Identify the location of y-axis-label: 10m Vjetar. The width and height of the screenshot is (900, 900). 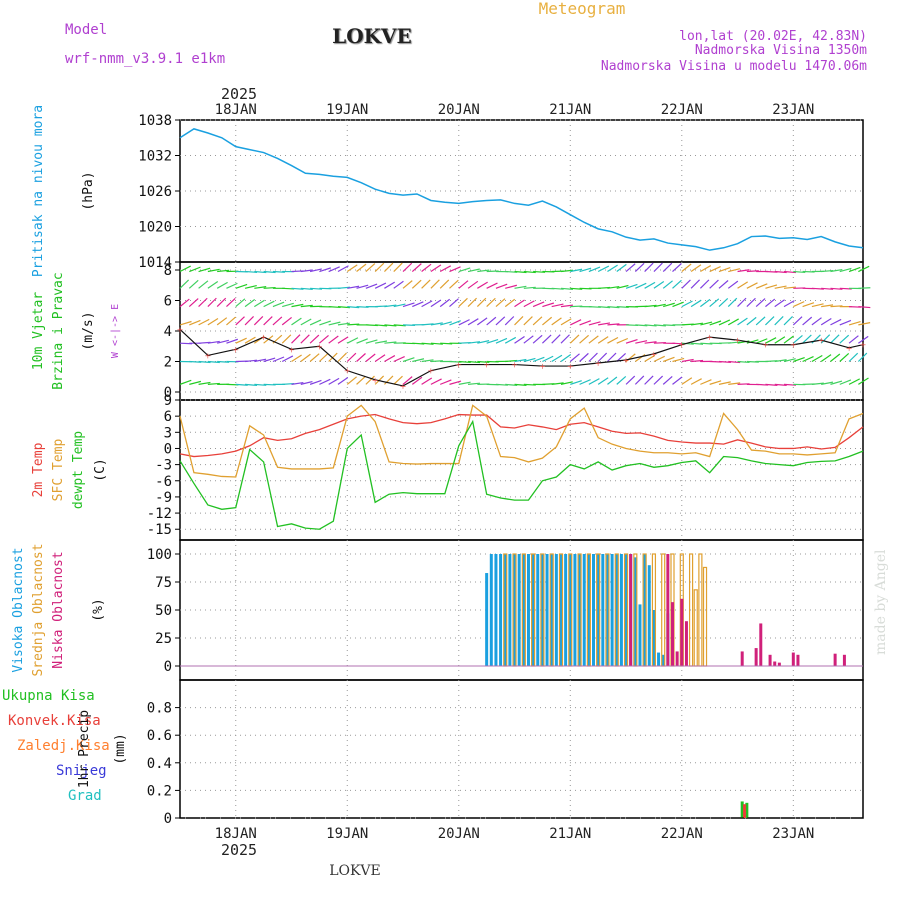
(38, 331).